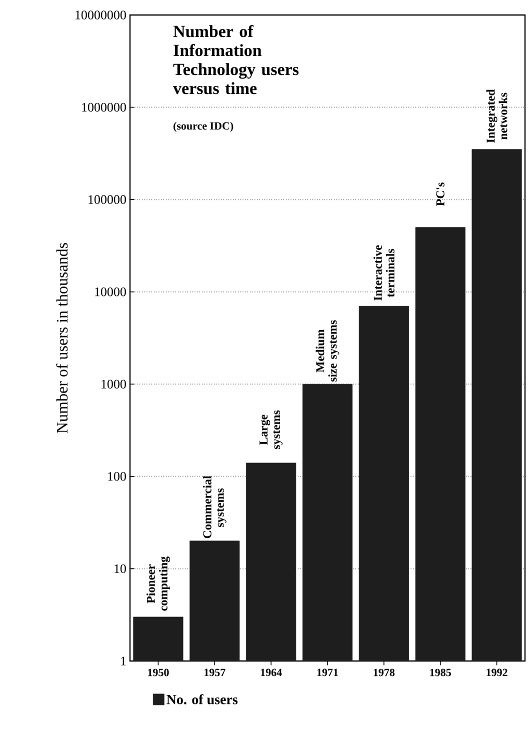  Describe the element at coordinates (236, 59) in the screenshot. I see `text: Number of Information Technology users versus time` at that location.